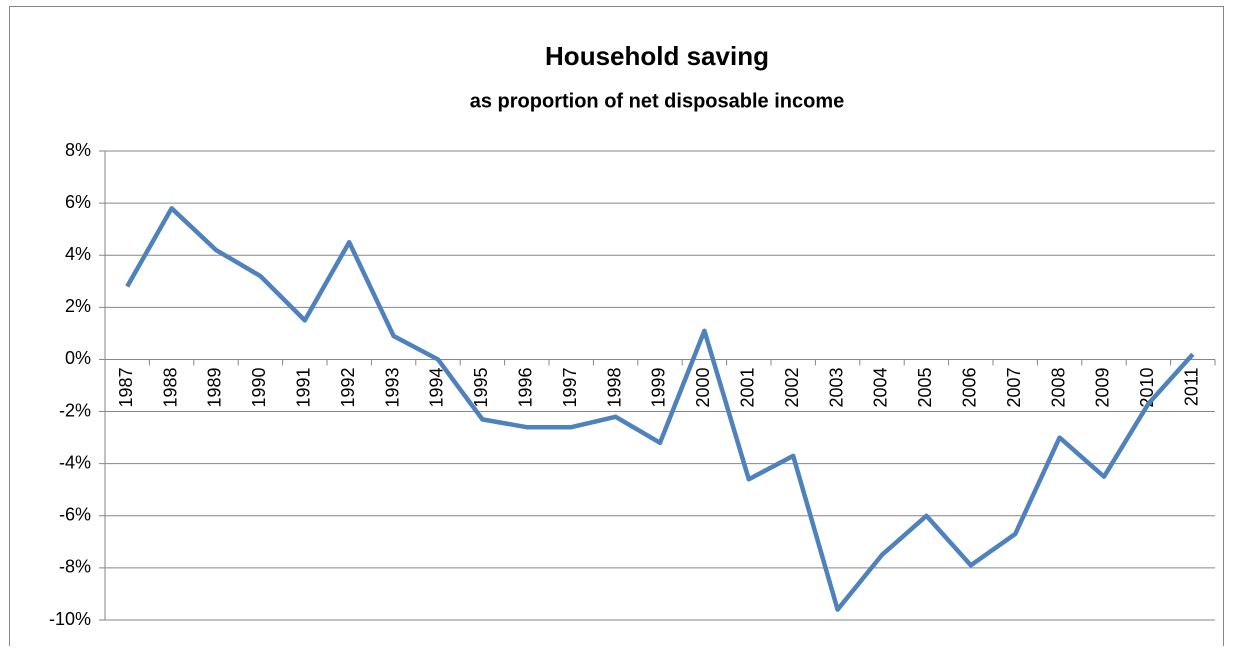 Image resolution: width=1234 pixels, height=651 pixels. Describe the element at coordinates (1058, 387) in the screenshot. I see `x-tick-label: 2008` at that location.